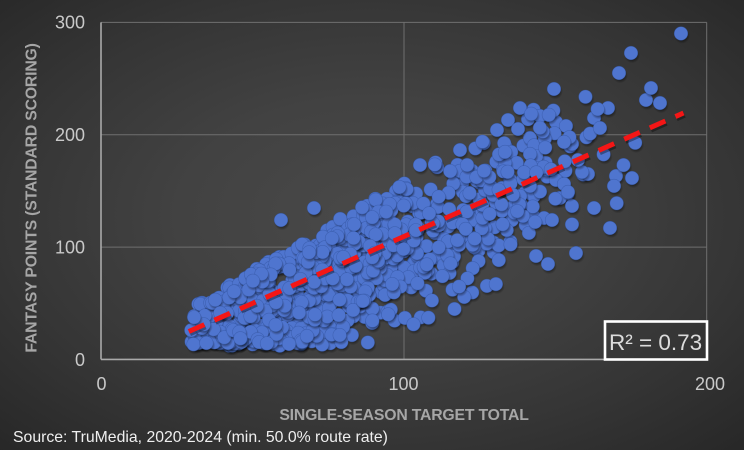 This screenshot has width=744, height=450. I want to click on svg-text: 300, so click(70, 23).